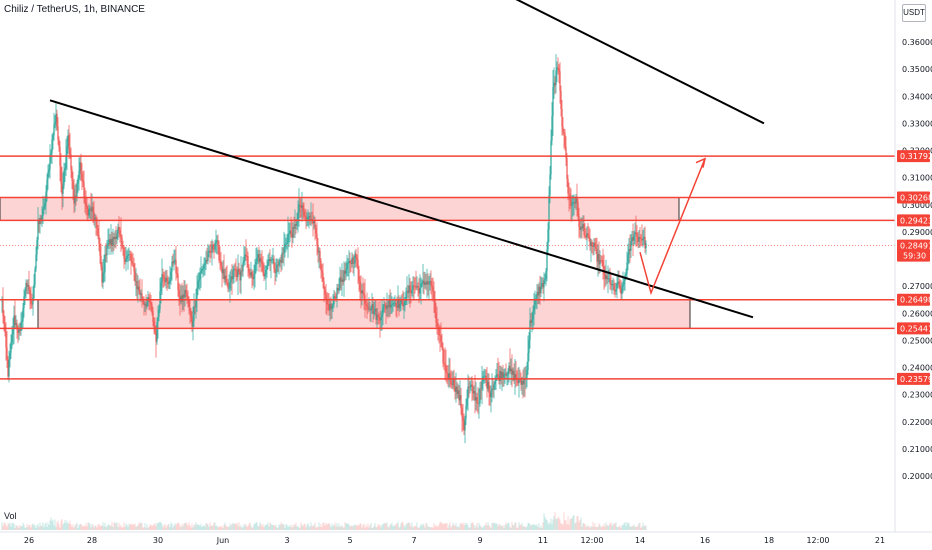 The height and width of the screenshot is (550, 932). Describe the element at coordinates (917, 286) in the screenshot. I see `price-tick-label: 0.27000` at that location.